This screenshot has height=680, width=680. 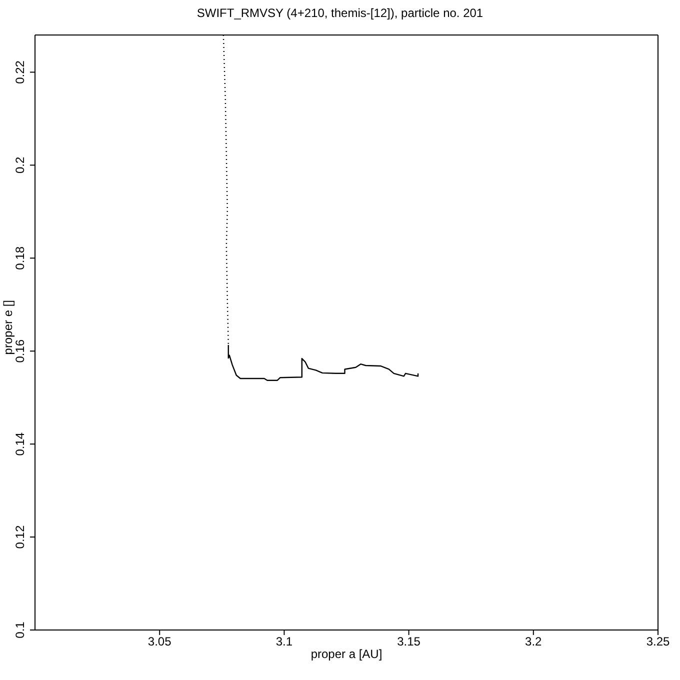 What do you see at coordinates (409, 641) in the screenshot?
I see `x-tick-label: 3.15` at bounding box center [409, 641].